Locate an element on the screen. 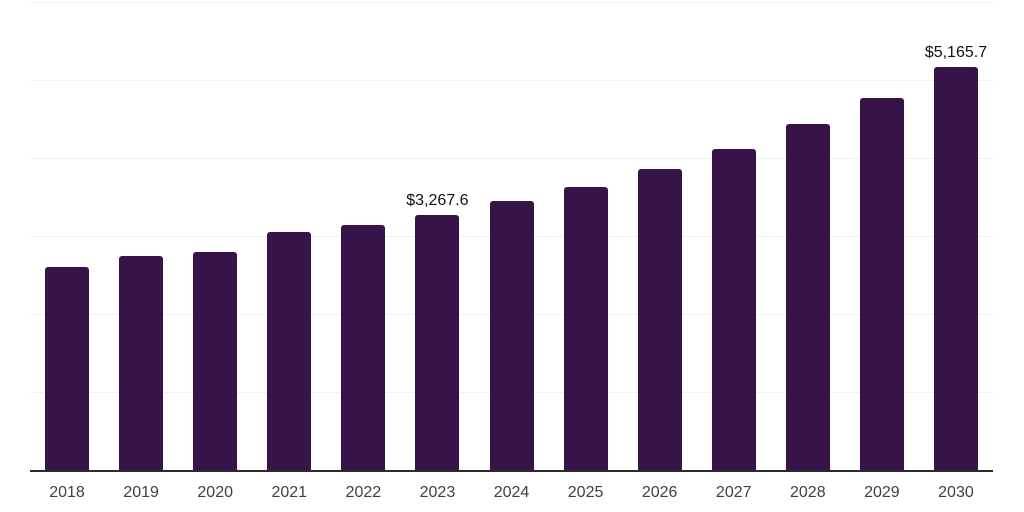  bar-2029 is located at coordinates (881, 283).